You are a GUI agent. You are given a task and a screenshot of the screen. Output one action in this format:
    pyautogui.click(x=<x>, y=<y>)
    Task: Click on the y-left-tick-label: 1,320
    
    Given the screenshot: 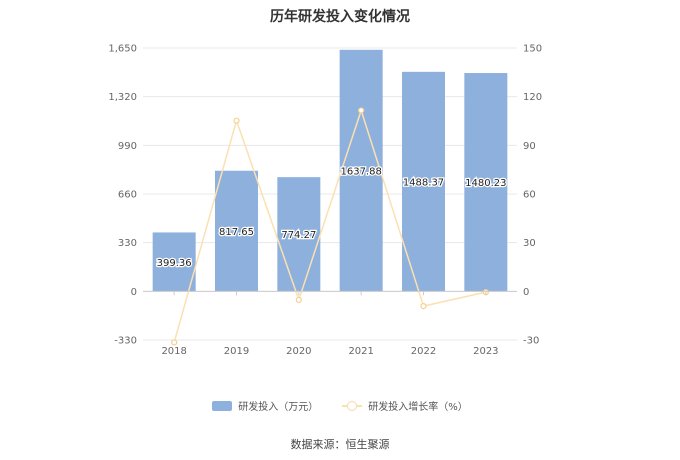 What is the action you would take?
    pyautogui.click(x=122, y=97)
    